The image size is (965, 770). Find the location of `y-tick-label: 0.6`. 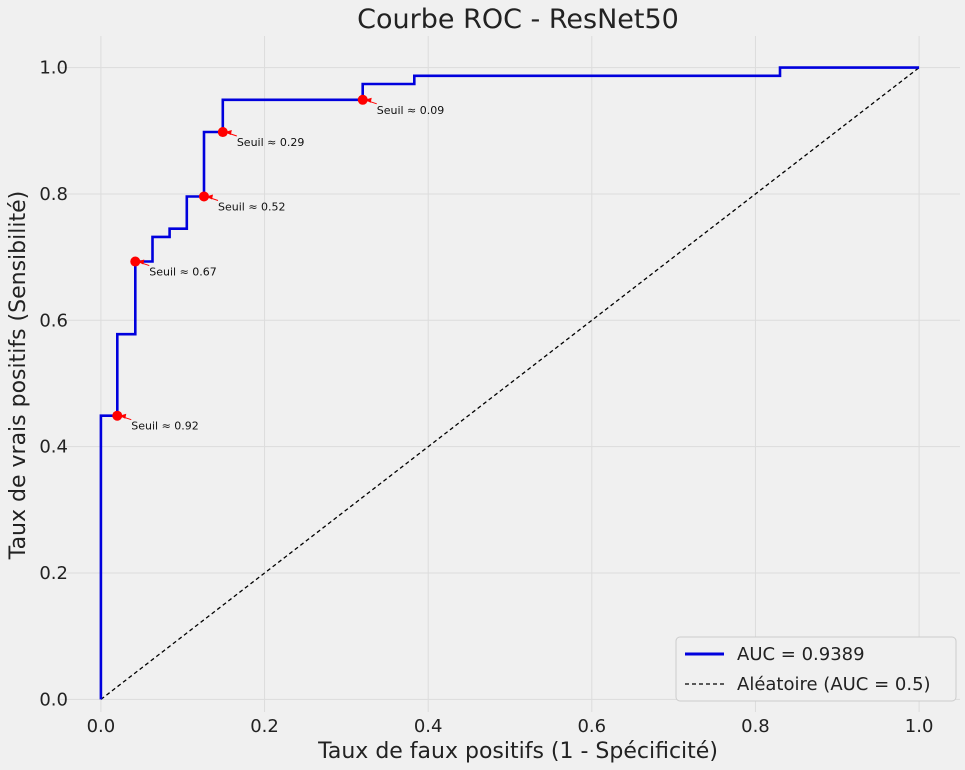

y-tick-label: 0.6 is located at coordinates (53, 320).